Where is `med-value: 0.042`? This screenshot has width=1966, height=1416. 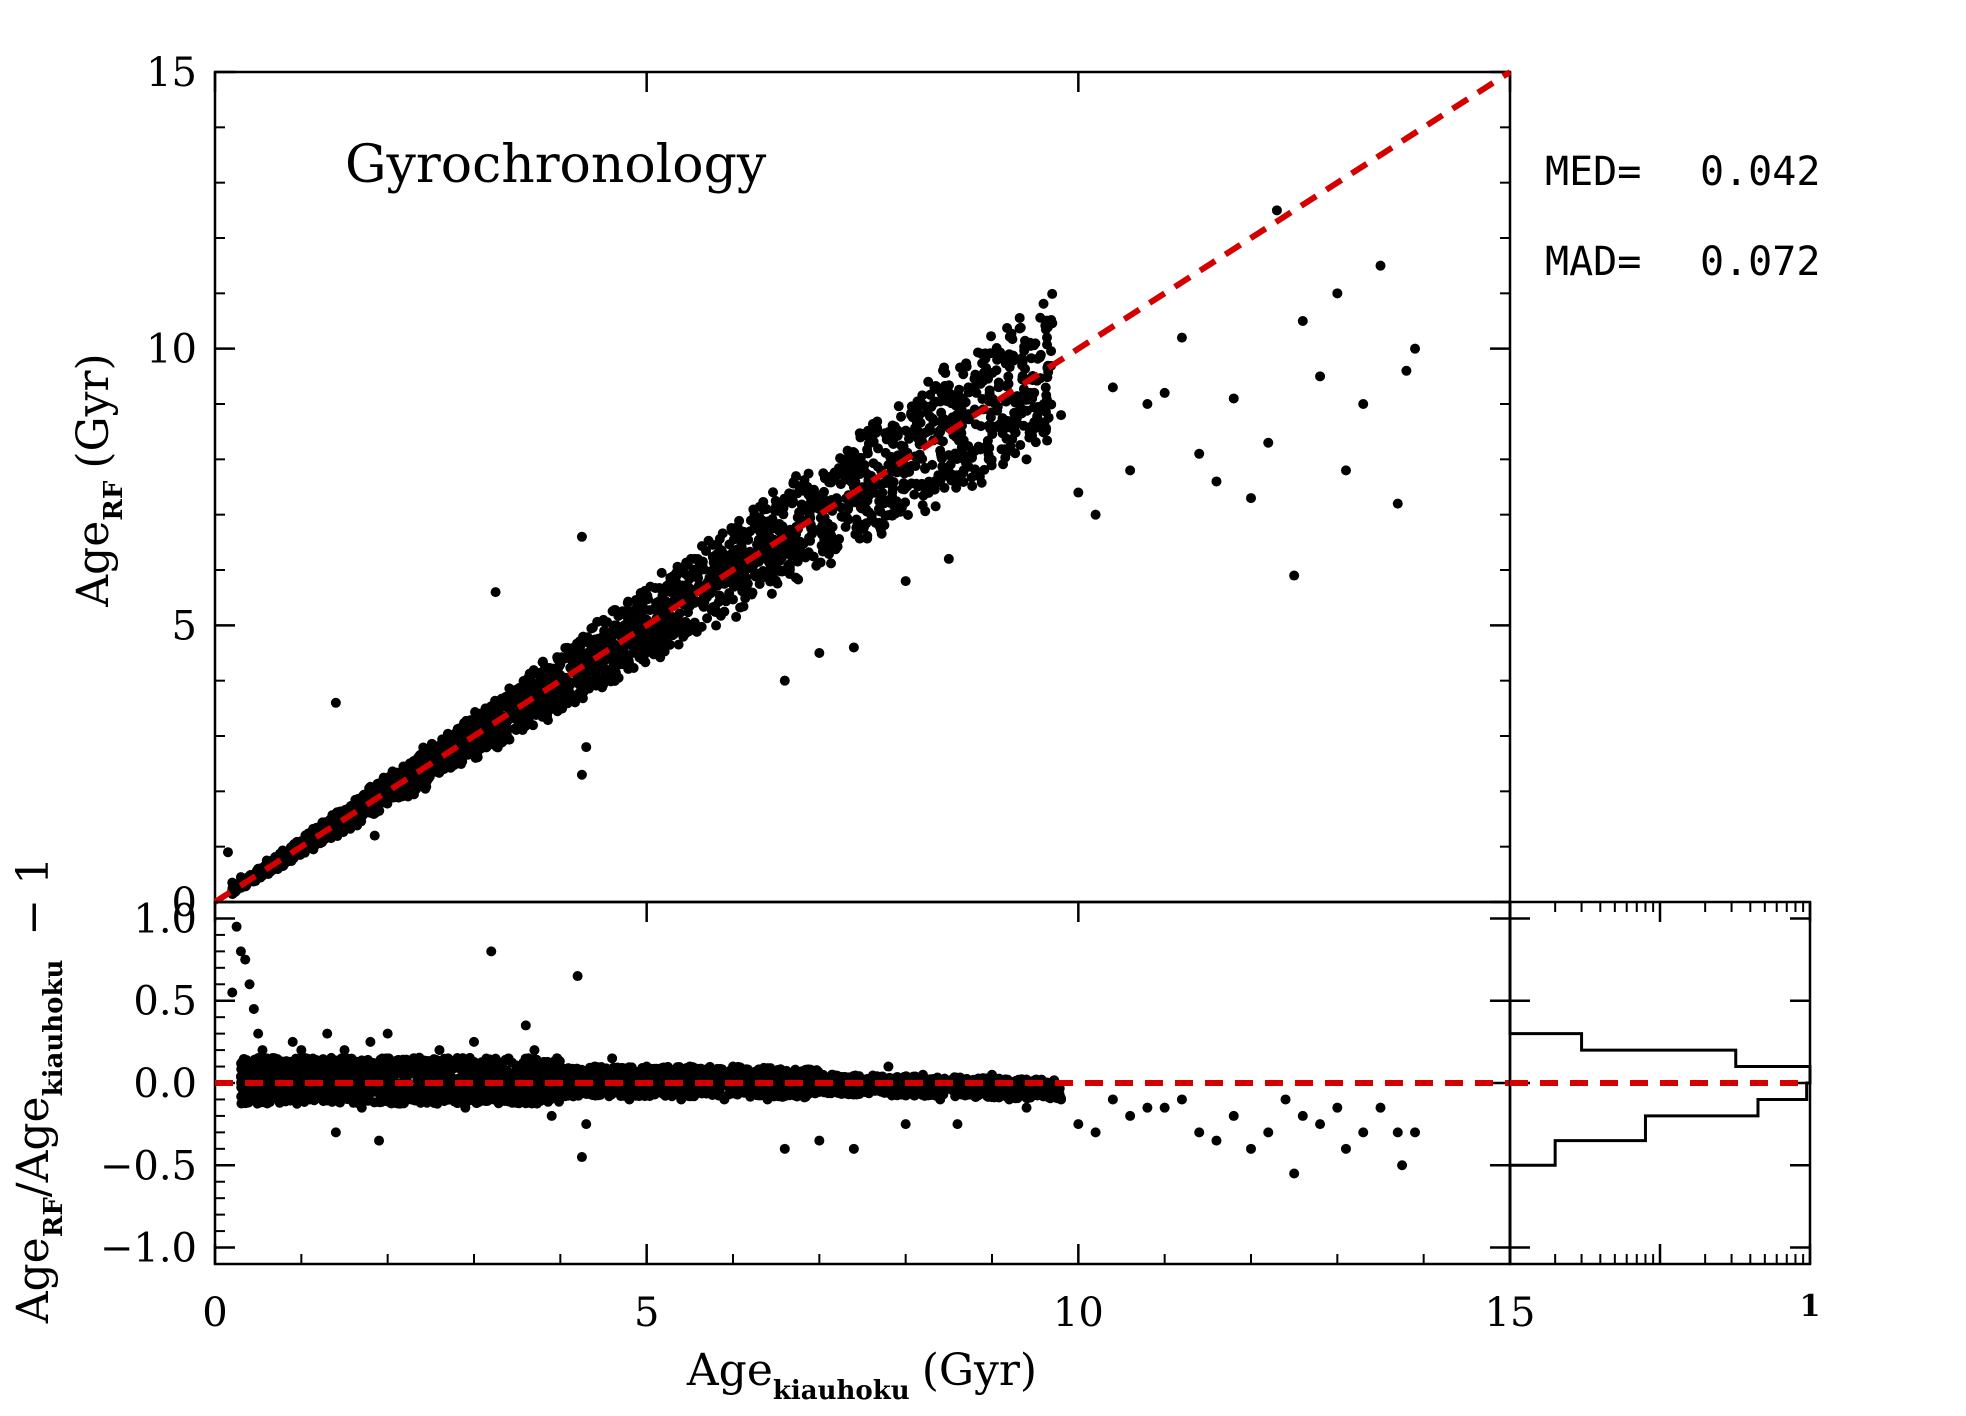
med-value: 0.042 is located at coordinates (1760, 172).